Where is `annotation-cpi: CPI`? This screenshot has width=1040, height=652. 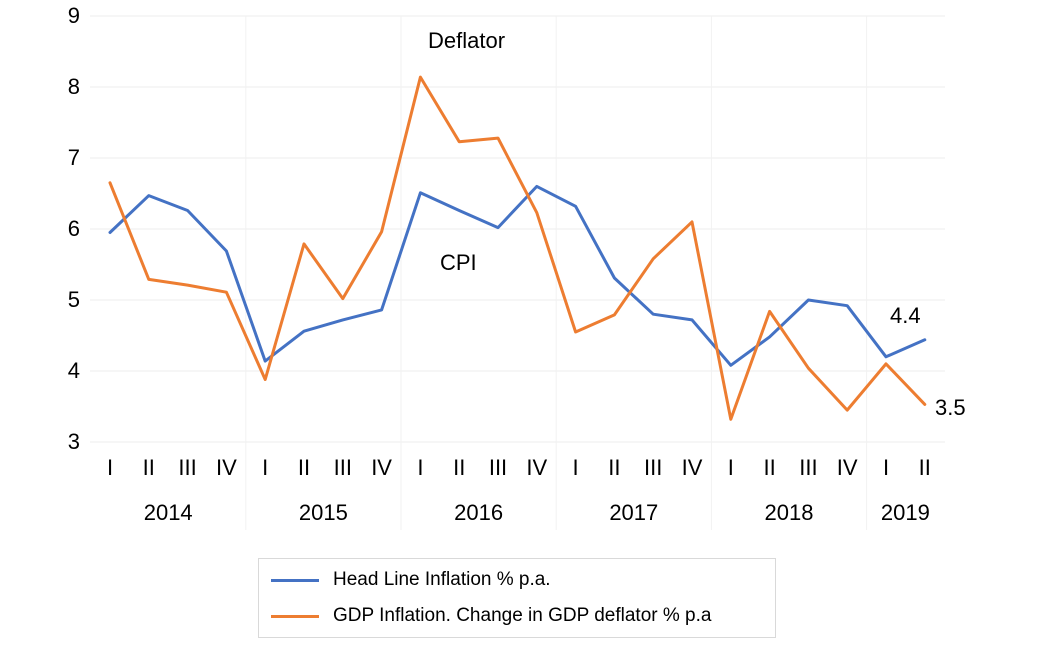
annotation-cpi: CPI is located at coordinates (458, 262).